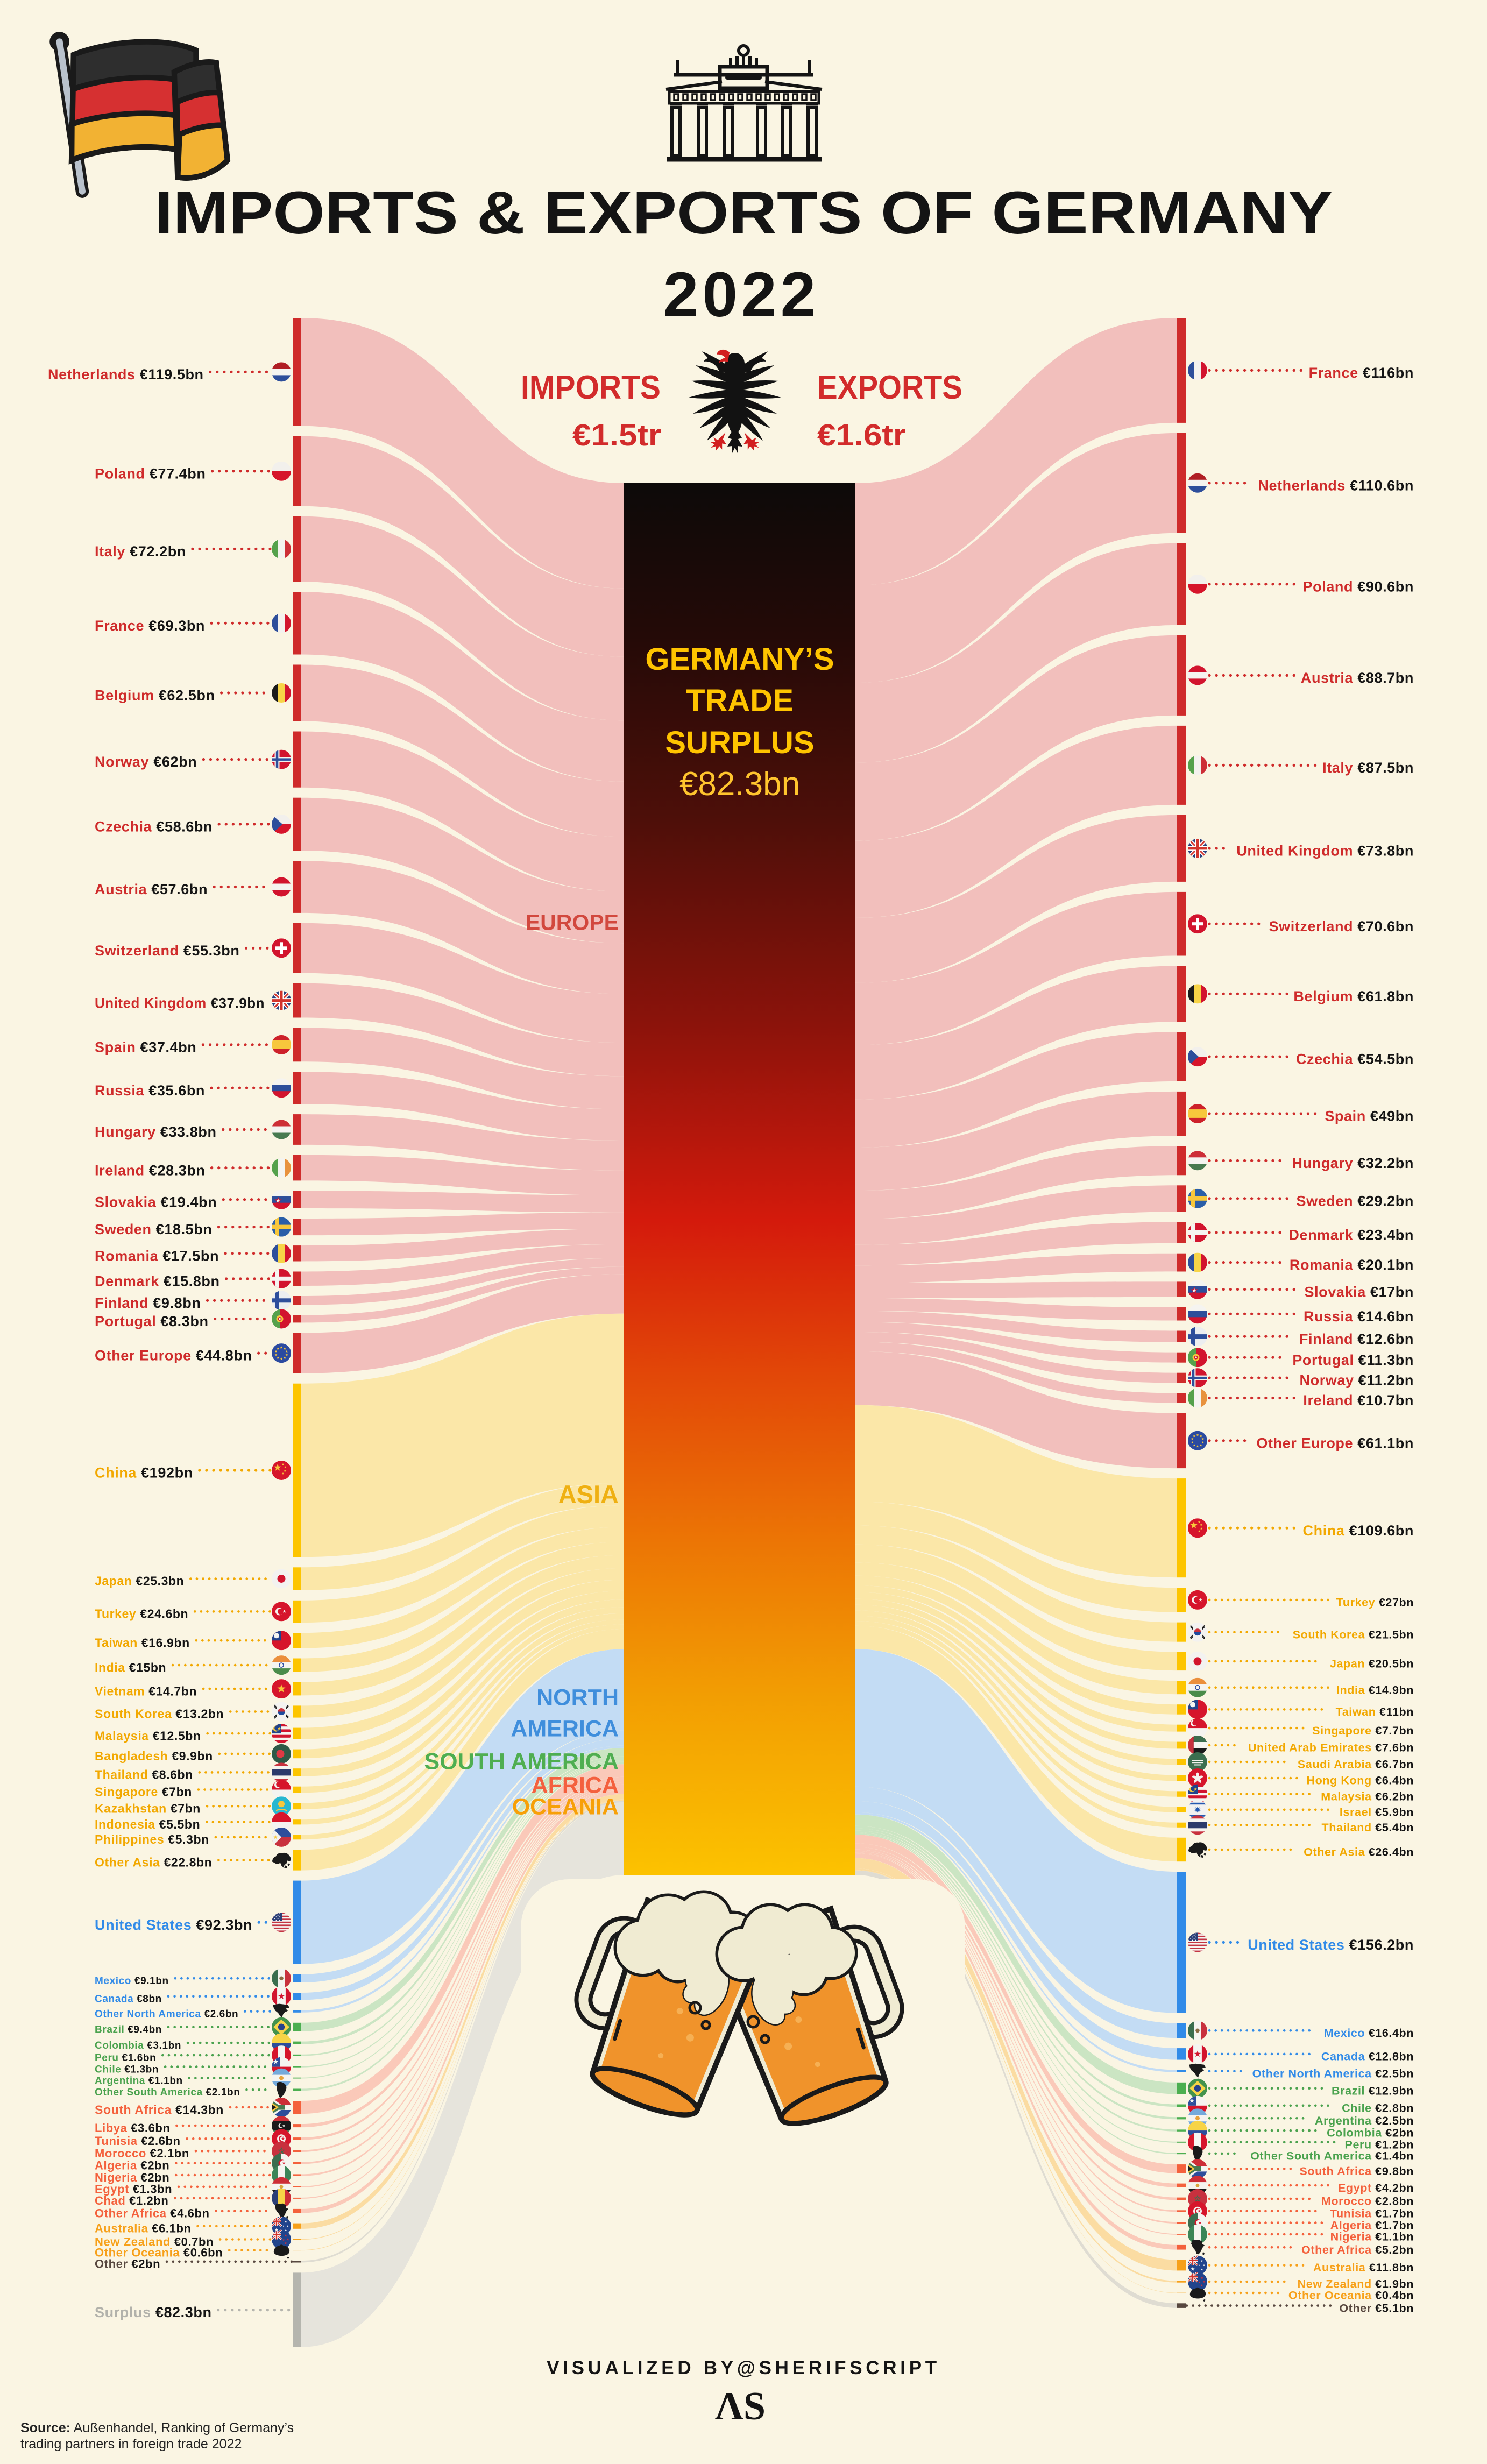  Describe the element at coordinates (1369, 2033) in the screenshot. I see `svg-text: Mexico €16.4bn` at that location.